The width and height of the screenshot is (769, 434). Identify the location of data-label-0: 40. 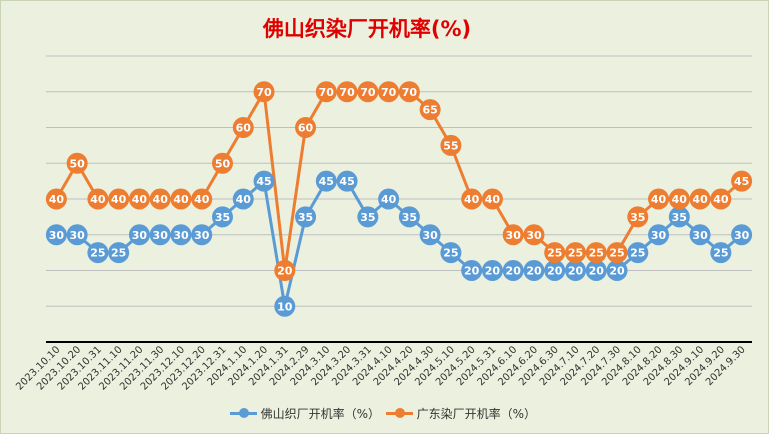
(389, 199).